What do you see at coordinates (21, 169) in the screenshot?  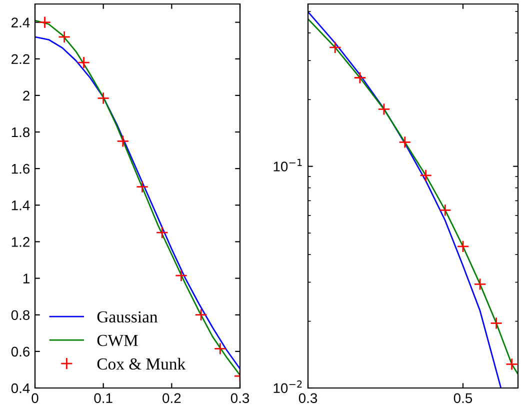 I see `y-tick-label: 1.6` at bounding box center [21, 169].